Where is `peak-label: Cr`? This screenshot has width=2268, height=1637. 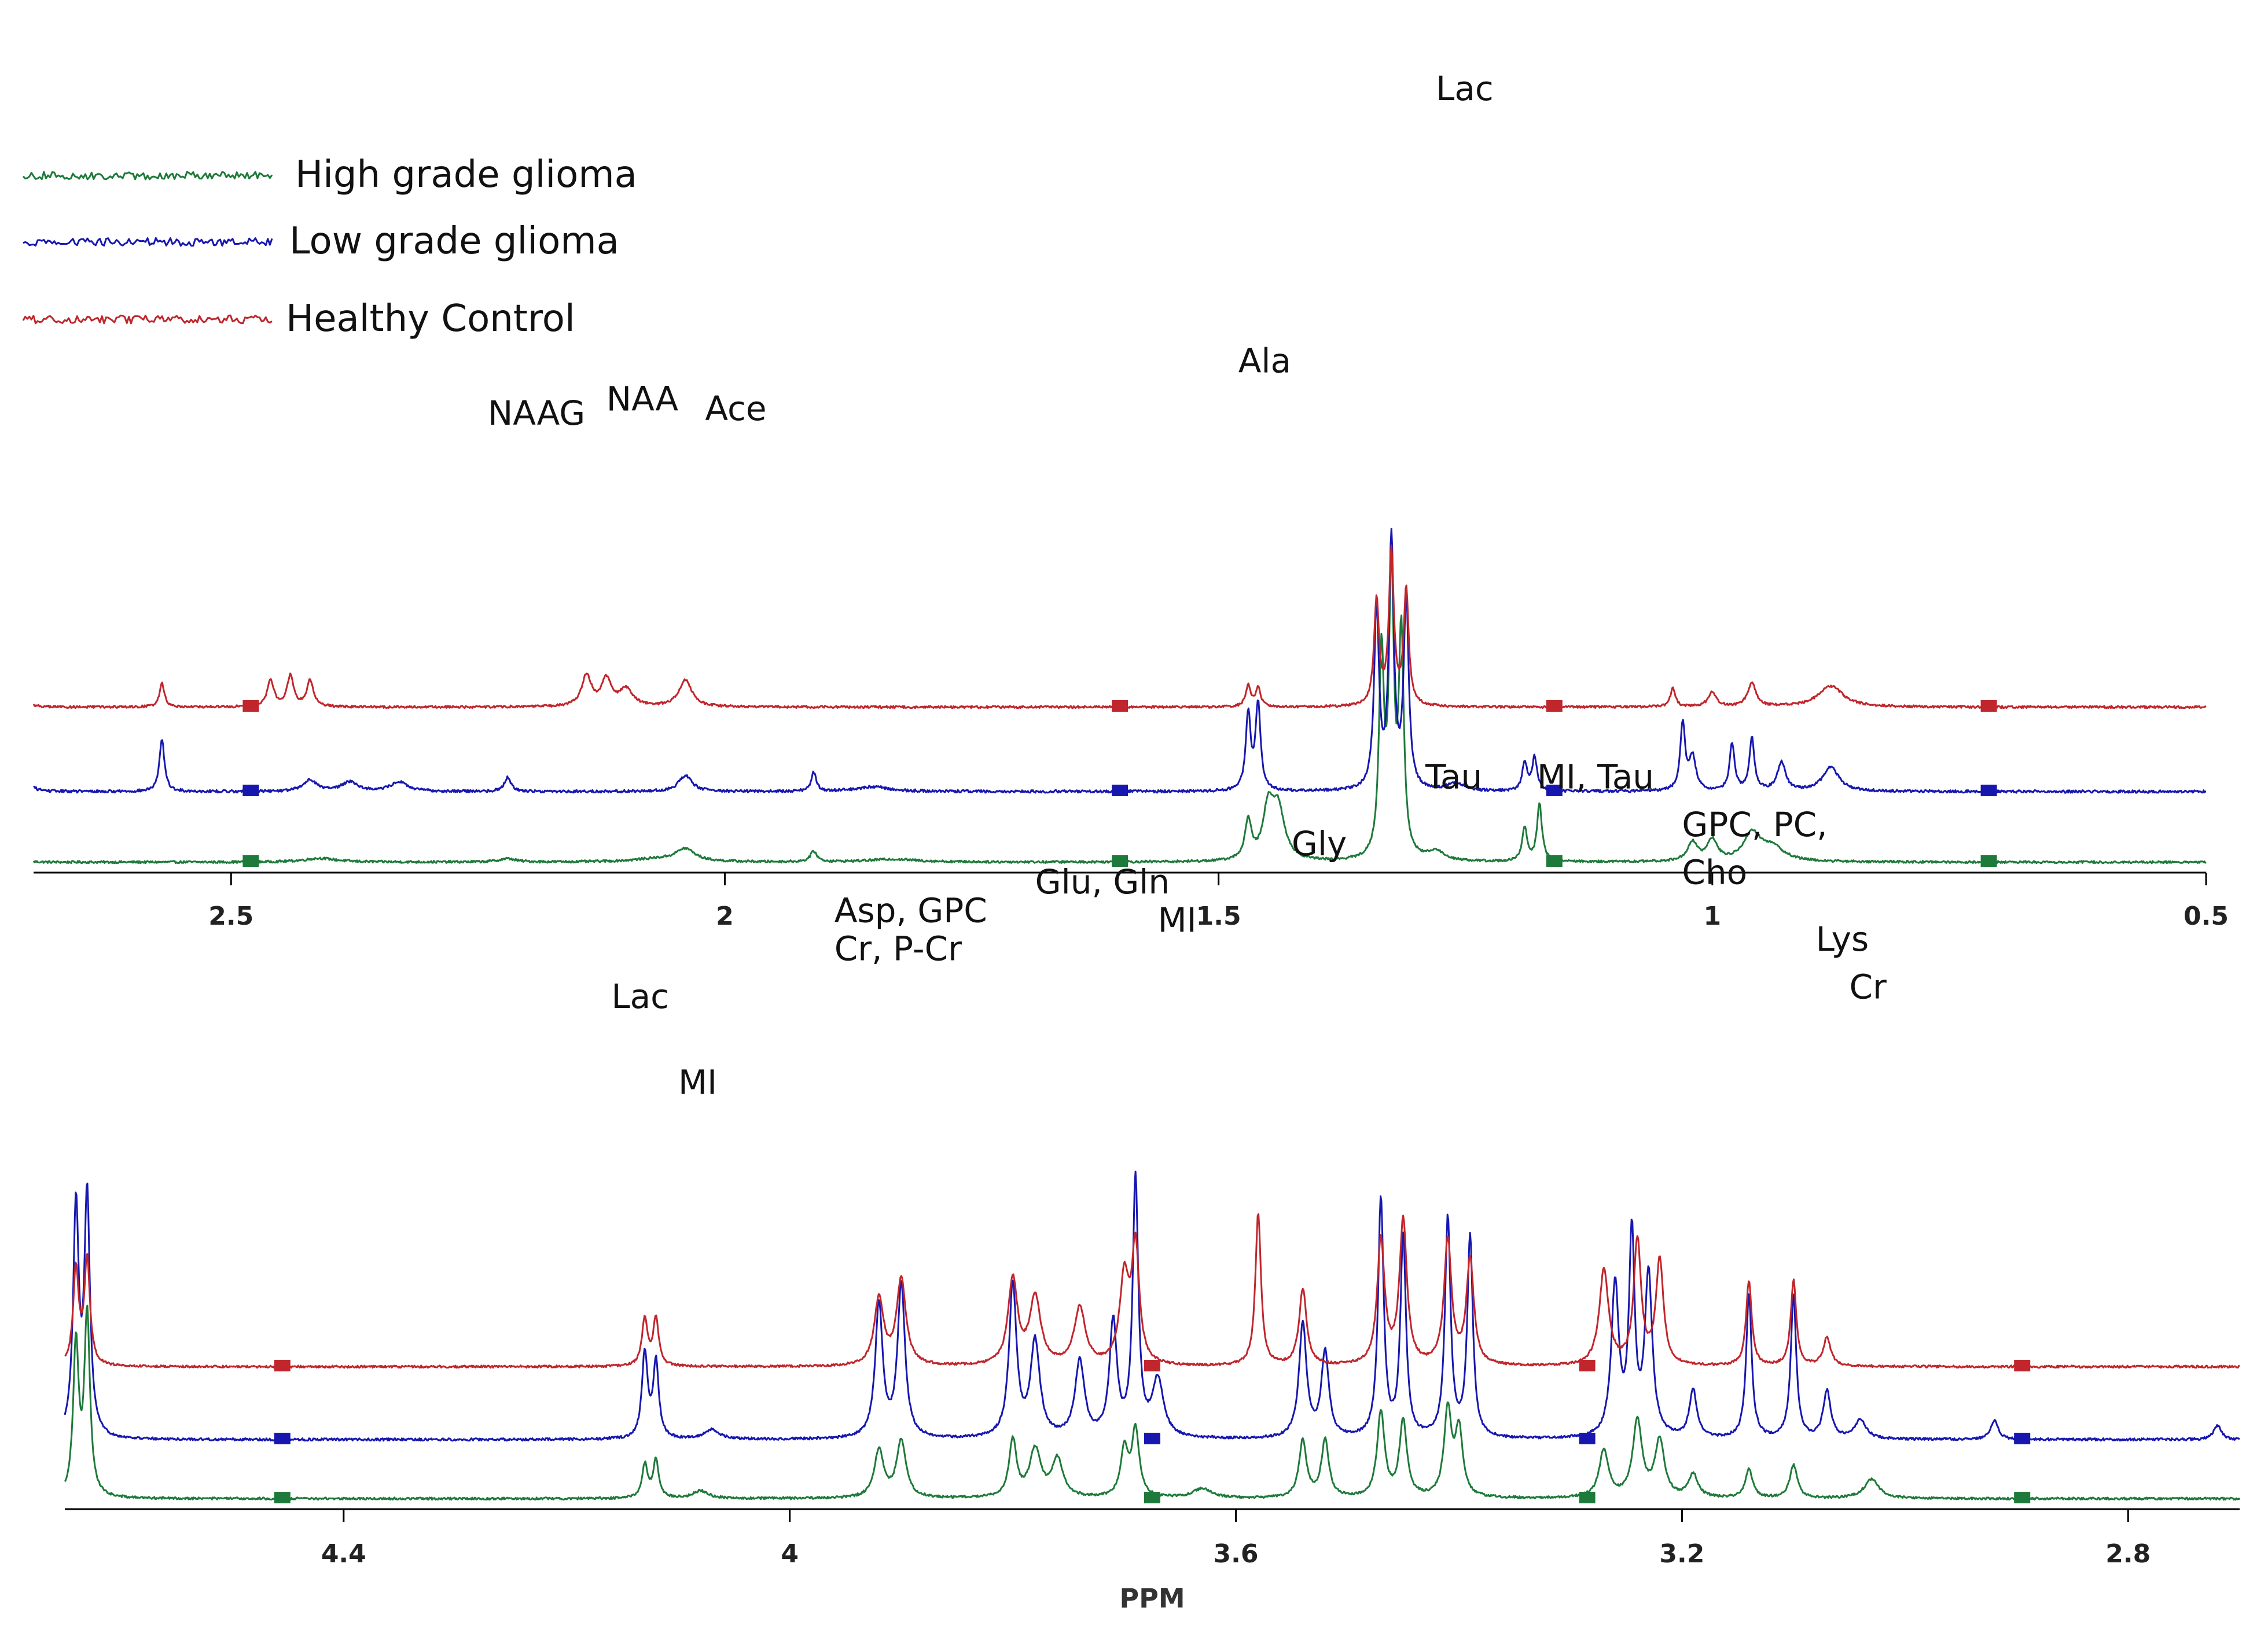
peak-label: Cr is located at coordinates (1868, 987).